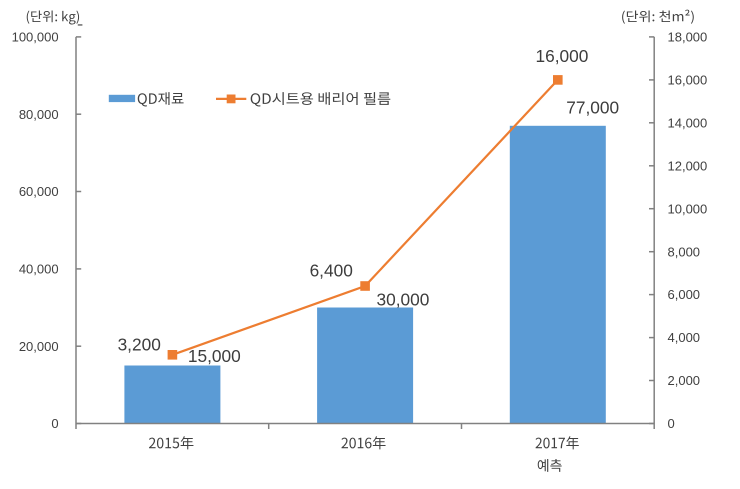  Describe the element at coordinates (39, 346) in the screenshot. I see `svg-text: 20,000` at that location.